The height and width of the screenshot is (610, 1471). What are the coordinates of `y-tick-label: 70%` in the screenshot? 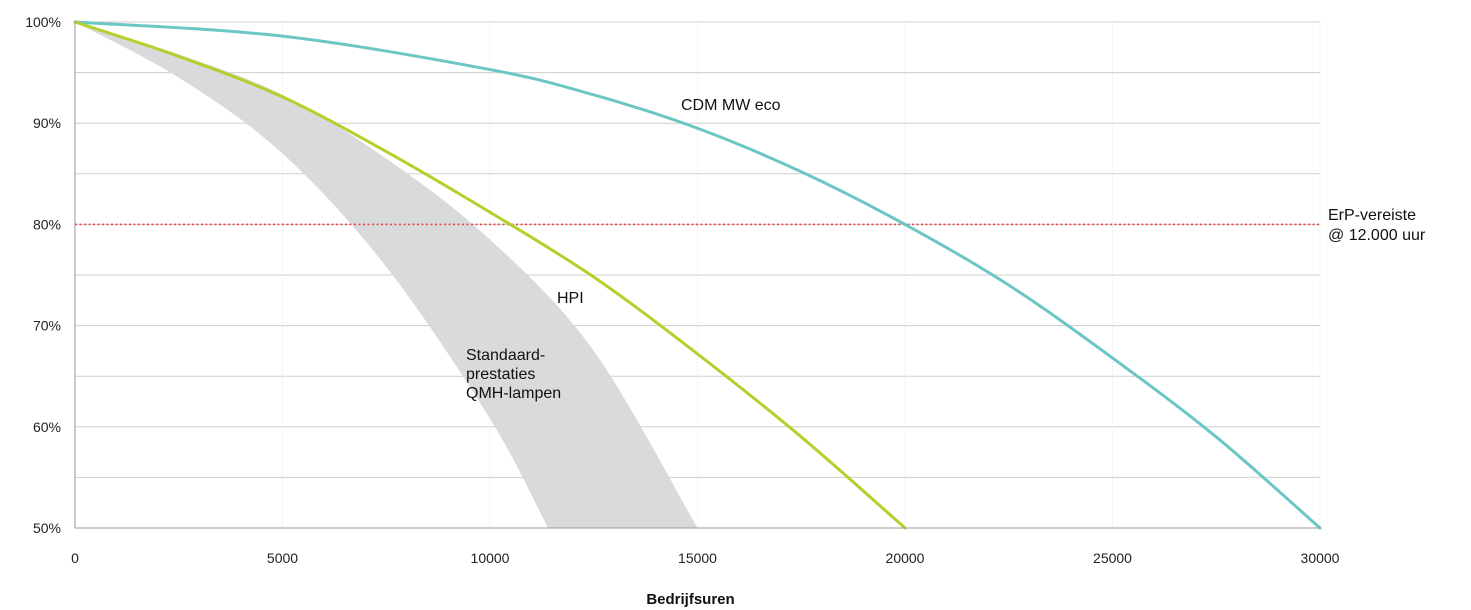 It's located at (47, 326).